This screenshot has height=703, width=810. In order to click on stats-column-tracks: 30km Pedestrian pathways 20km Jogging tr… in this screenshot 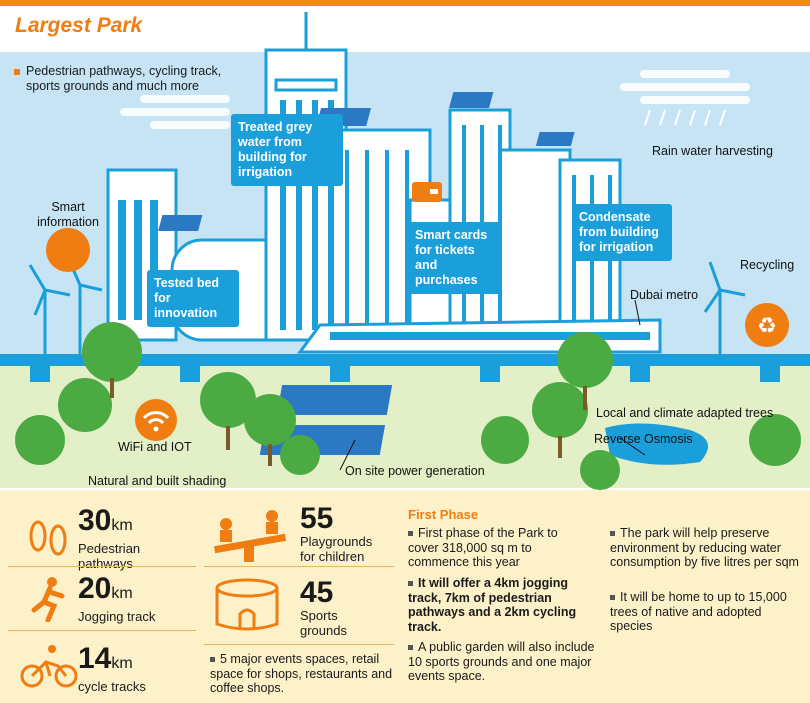, I will do `click(102, 598)`.